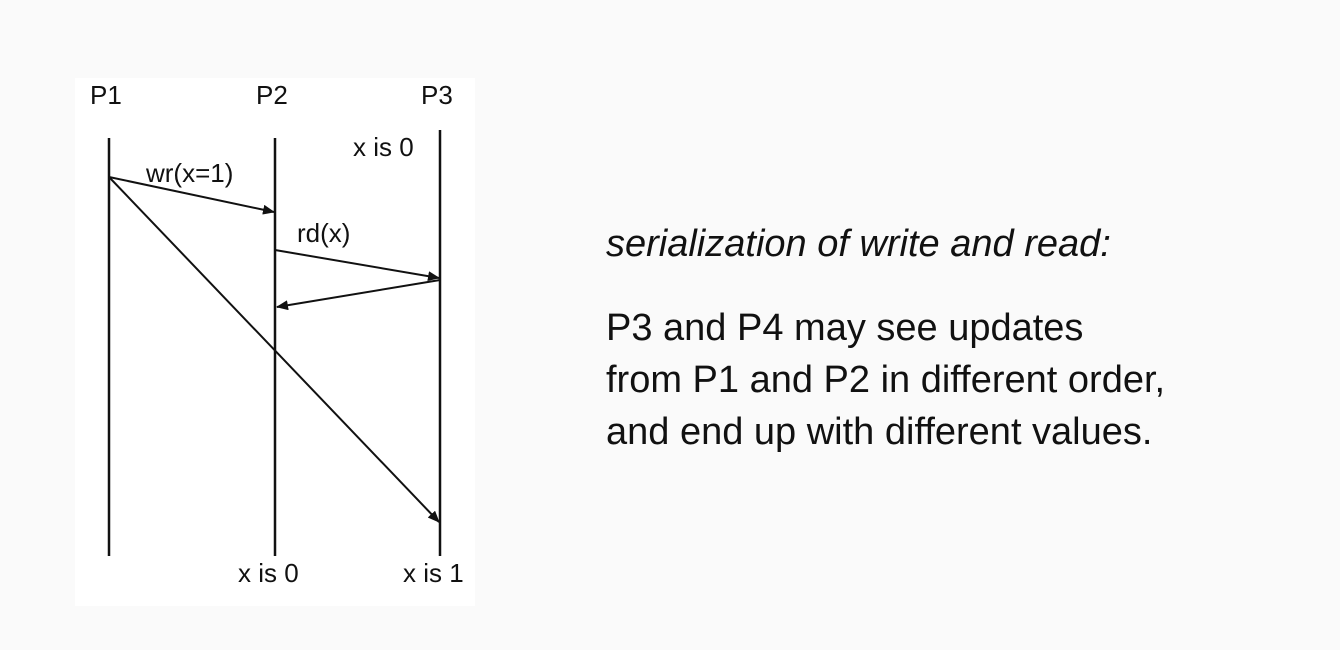 The width and height of the screenshot is (1340, 650). What do you see at coordinates (357, 265) in the screenshot?
I see `read-request-to-p3` at bounding box center [357, 265].